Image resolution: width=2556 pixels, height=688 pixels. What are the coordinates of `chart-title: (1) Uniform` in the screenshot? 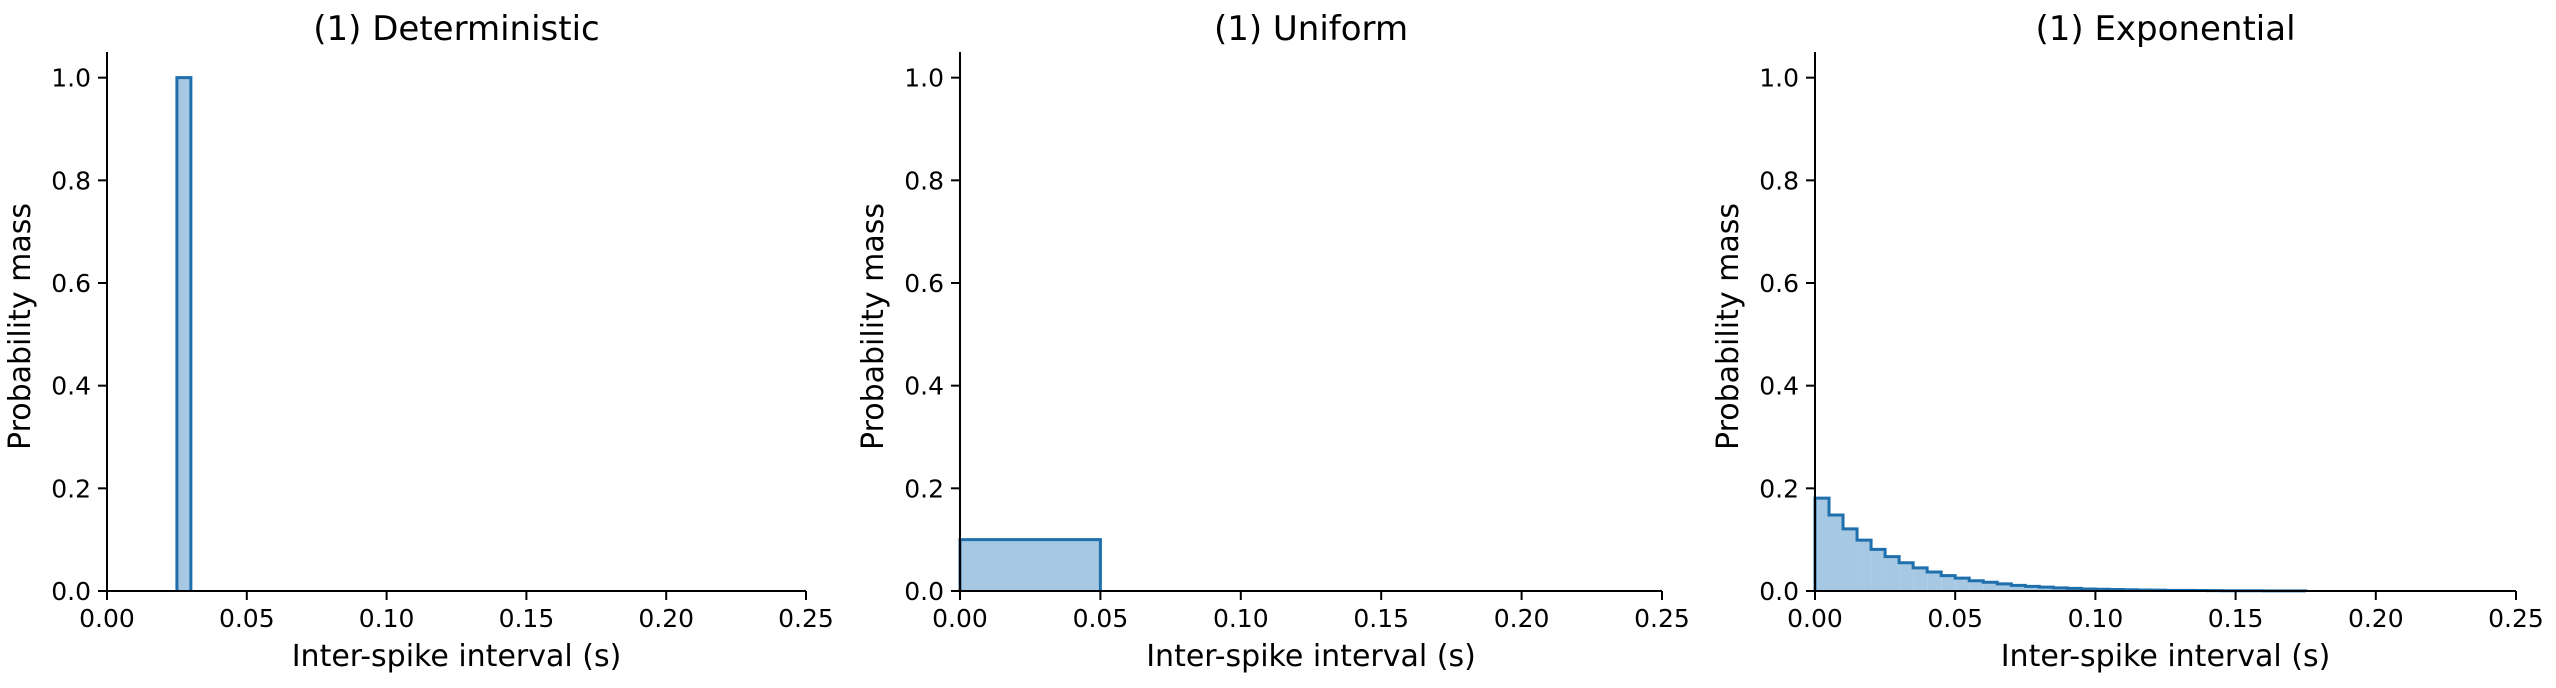 It's located at (1311, 29).